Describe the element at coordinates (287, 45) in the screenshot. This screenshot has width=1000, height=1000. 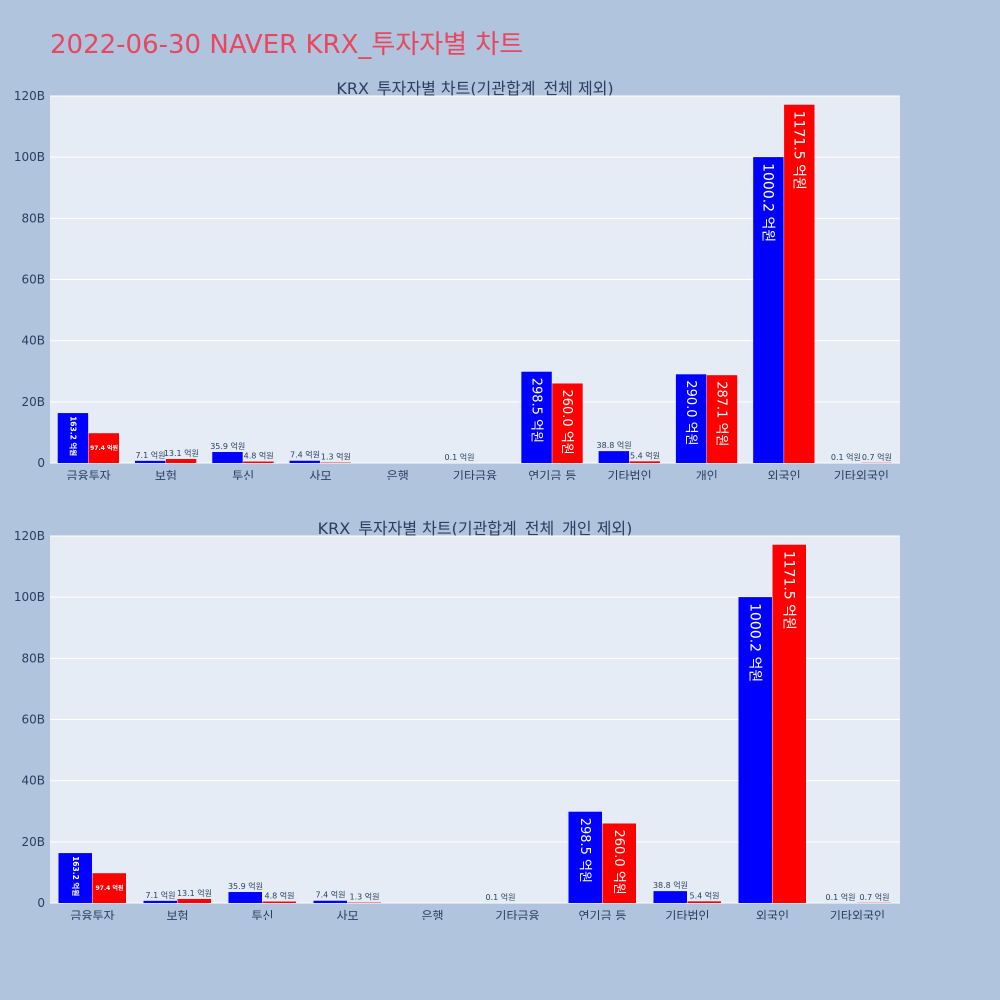
I see `page-title: 2022-06-30 NAVER KRX_투자자별 차트` at that location.